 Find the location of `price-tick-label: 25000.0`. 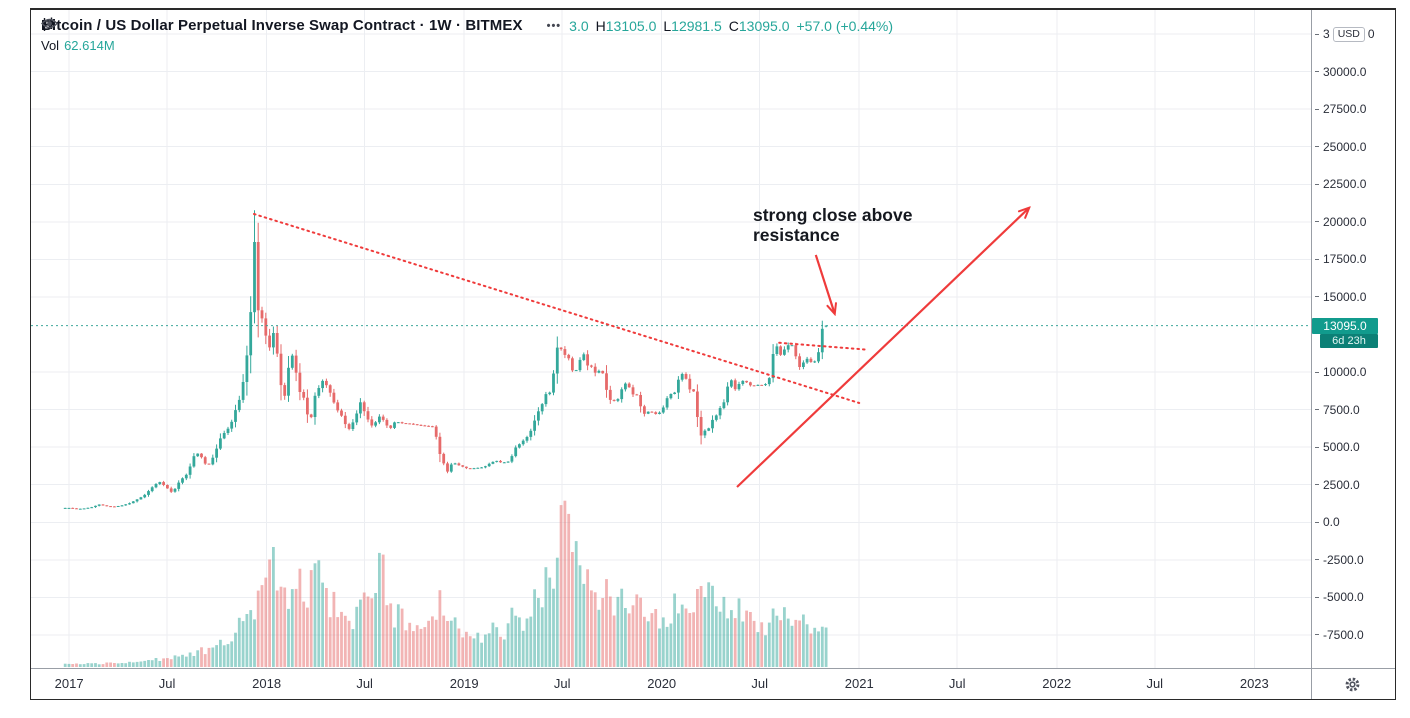

price-tick-label: 25000.0 is located at coordinates (1340, 147).